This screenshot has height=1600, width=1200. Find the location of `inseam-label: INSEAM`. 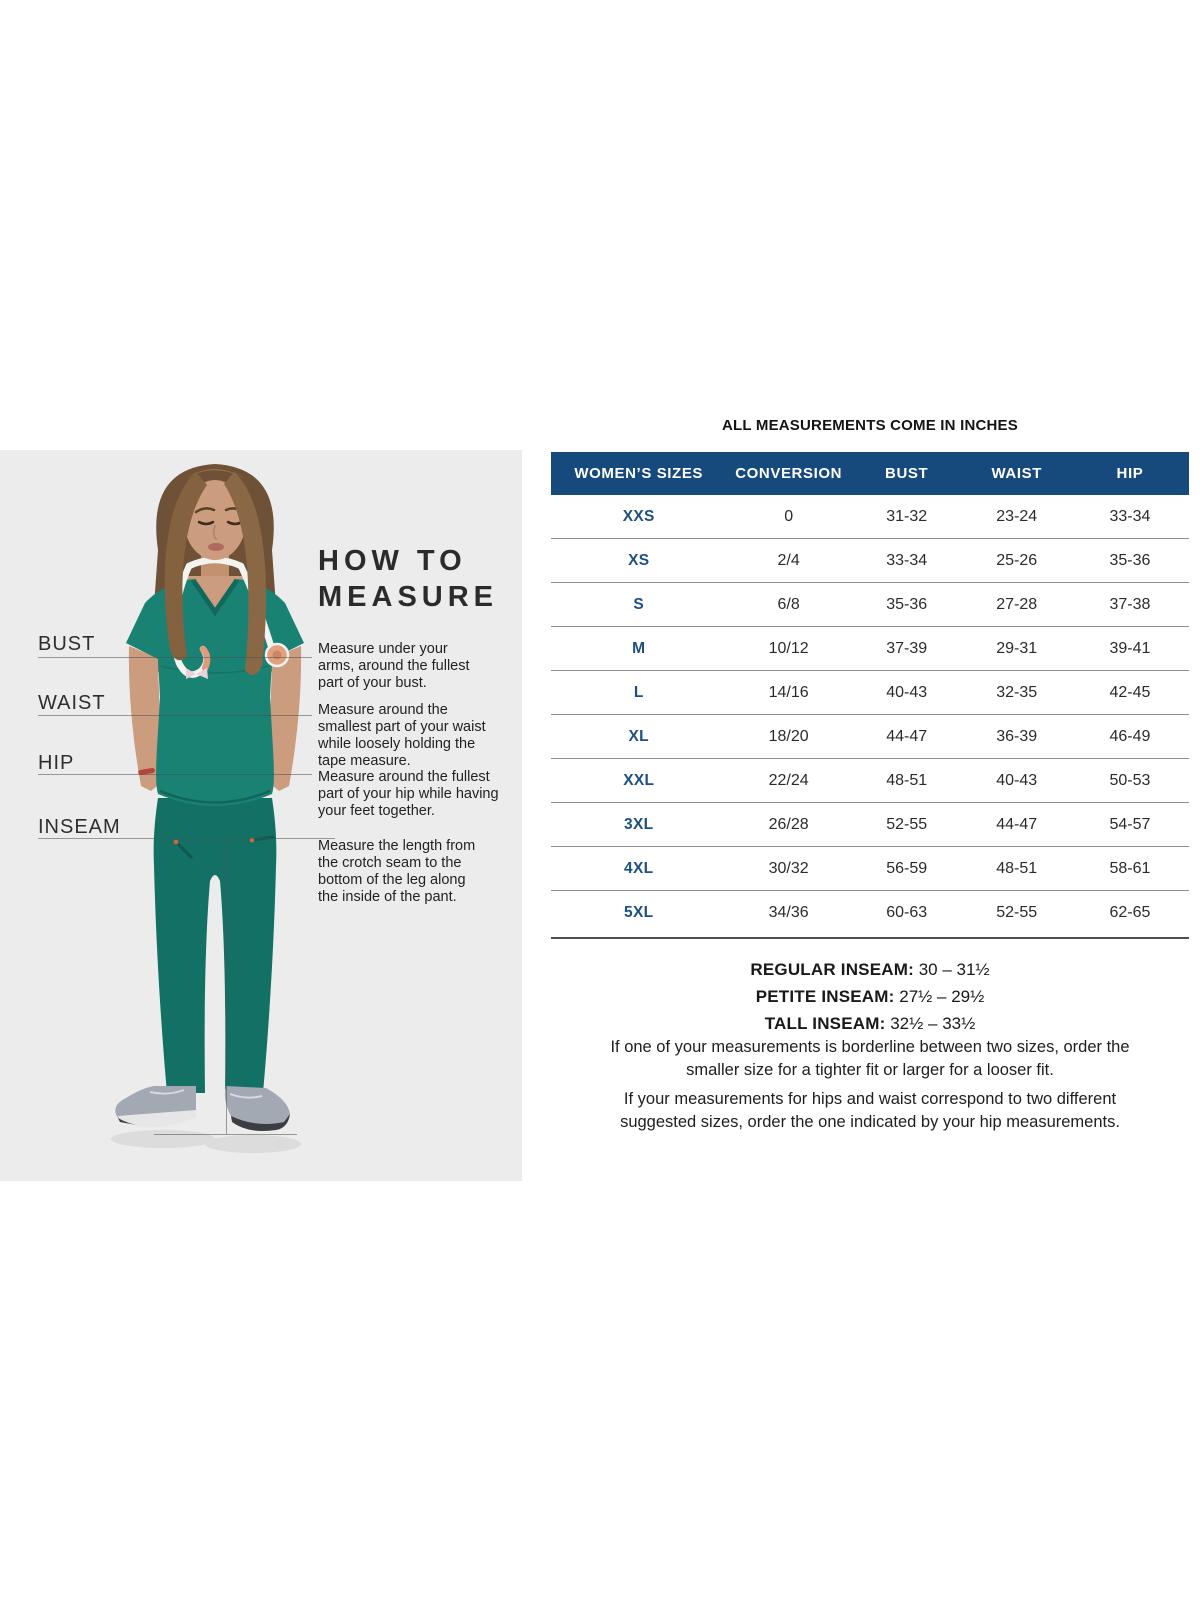

inseam-label: INSEAM is located at coordinates (79, 827).